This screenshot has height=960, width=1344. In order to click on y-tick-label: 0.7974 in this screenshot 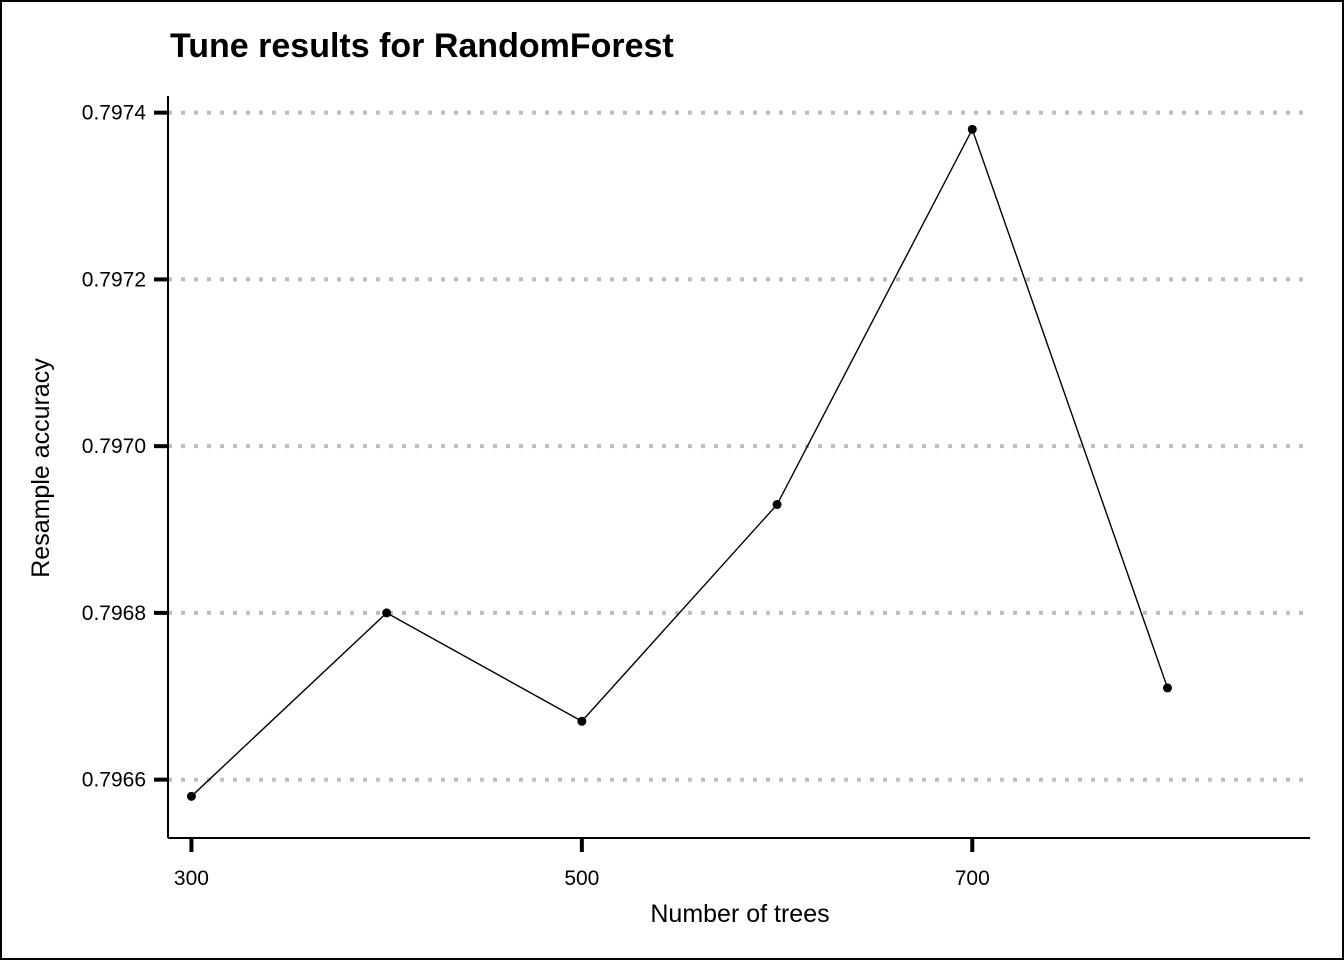, I will do `click(114, 113)`.